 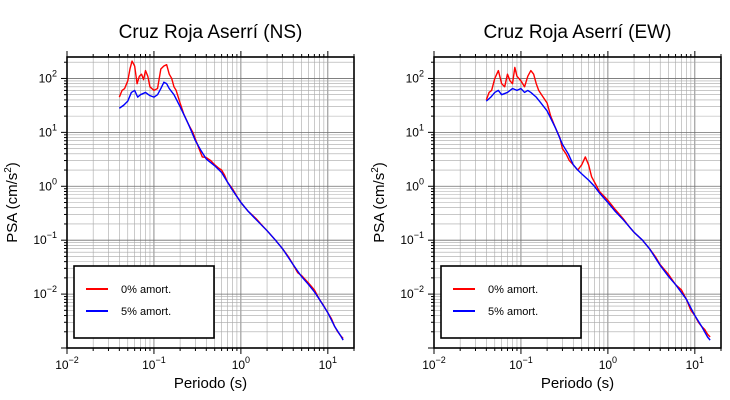 I want to click on chart-title: Cruz Roja Aserrí (EW), so click(x=578, y=32).